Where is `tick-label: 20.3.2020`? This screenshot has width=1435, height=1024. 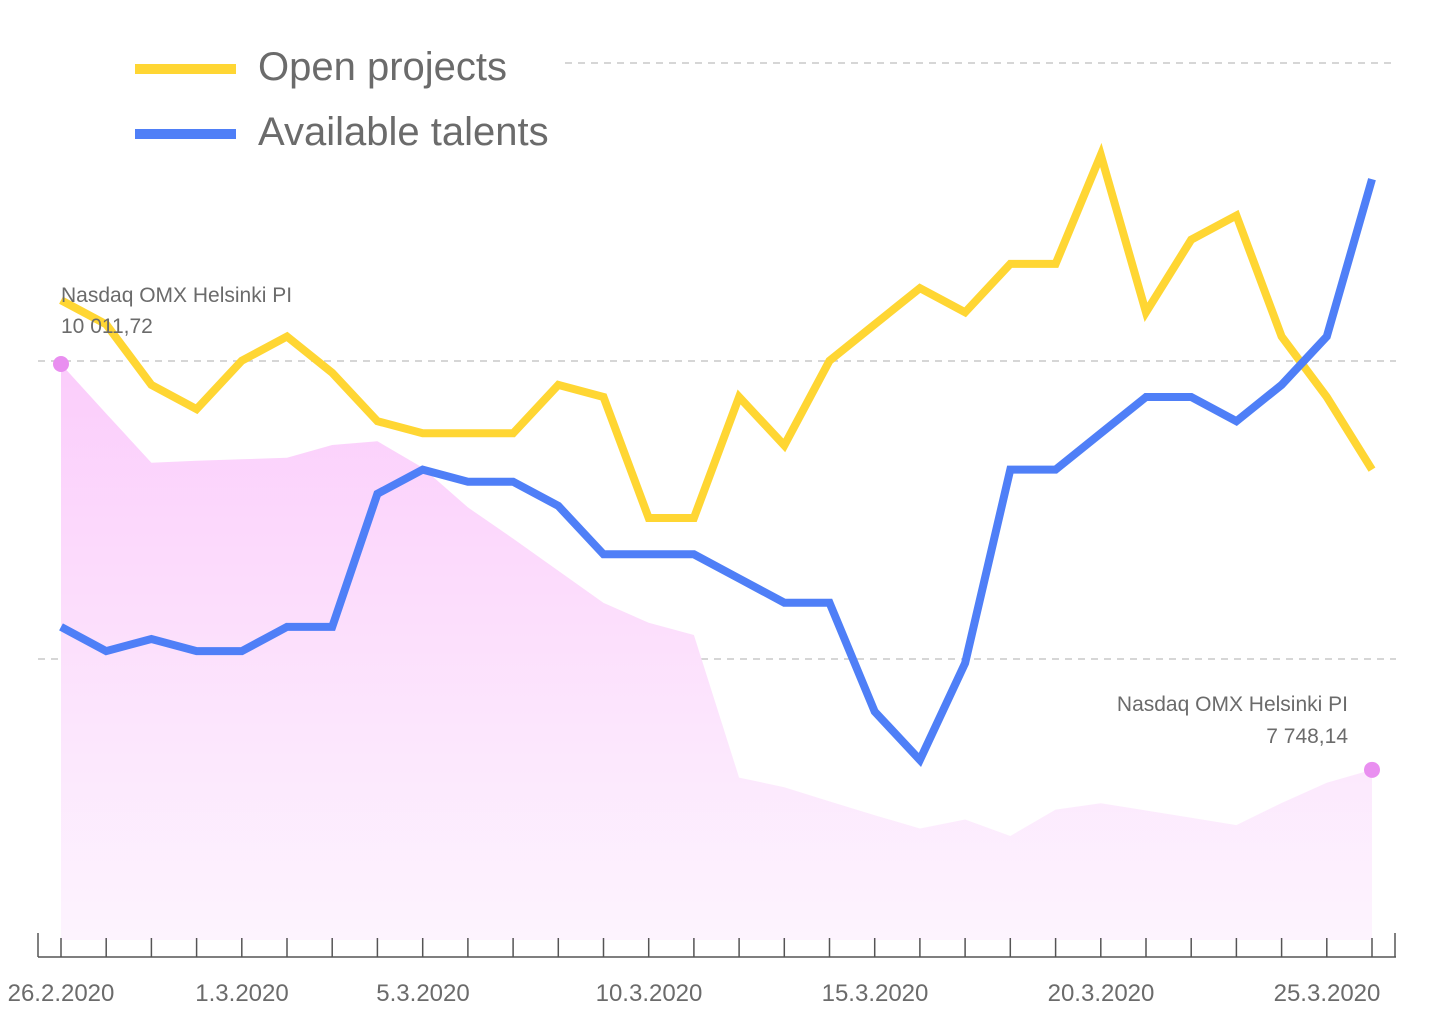
tick-label: 20.3.2020 is located at coordinates (1101, 993).